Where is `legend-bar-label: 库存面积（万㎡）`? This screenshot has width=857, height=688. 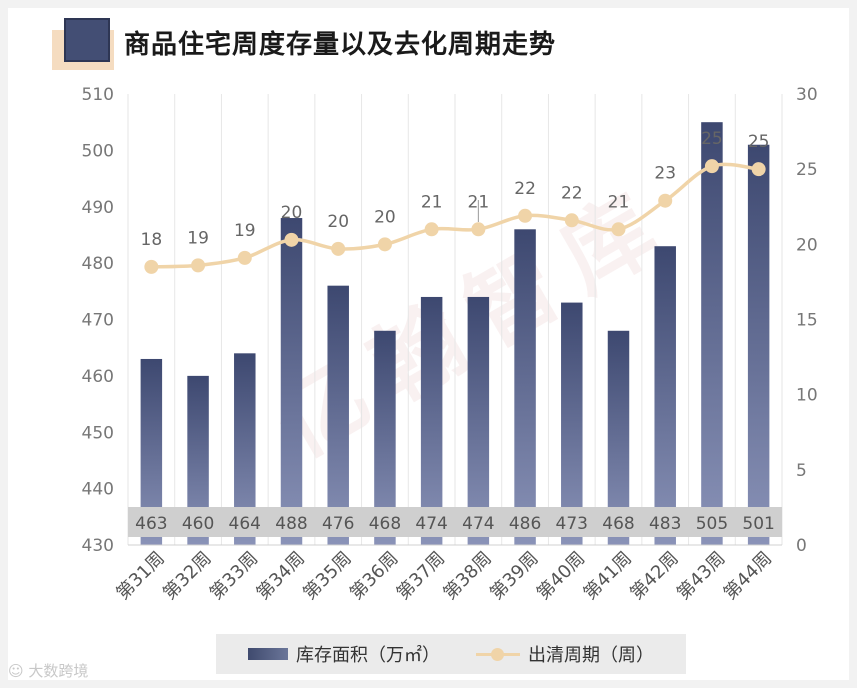 legend-bar-label: 库存面积（万㎡） is located at coordinates (368, 655).